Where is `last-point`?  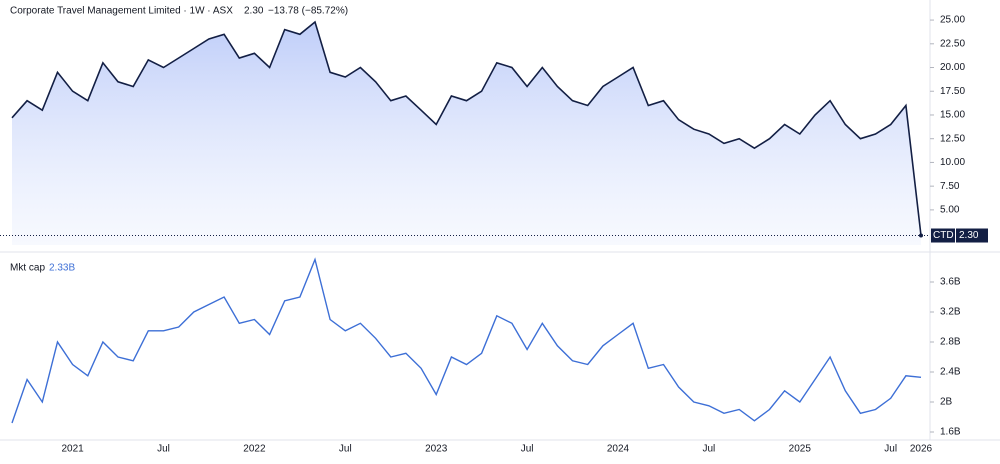 last-point is located at coordinates (921, 235).